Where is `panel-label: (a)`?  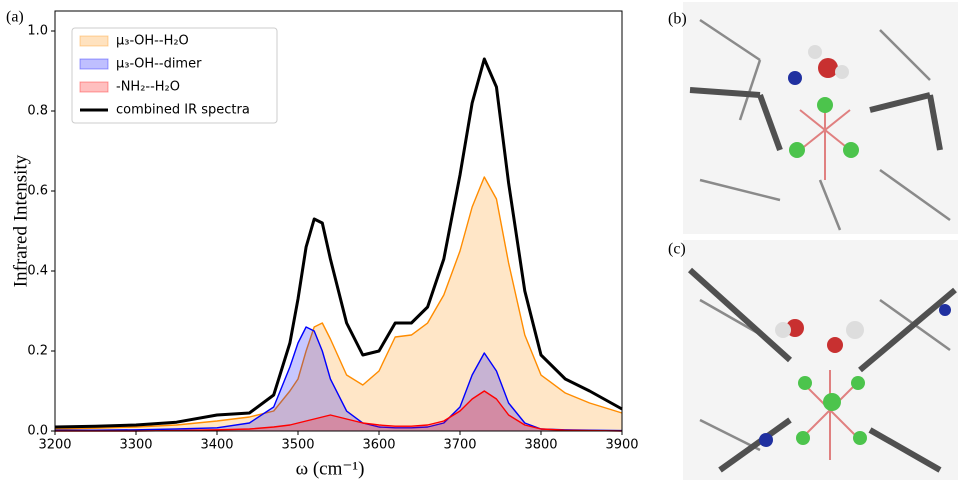 panel-label: (a) is located at coordinates (15, 17).